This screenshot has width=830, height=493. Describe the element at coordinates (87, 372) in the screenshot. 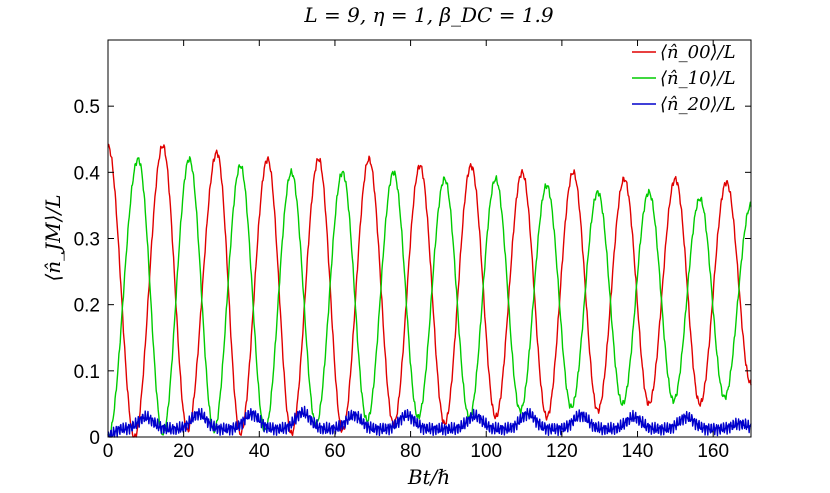

I see `y-tick-label: 0.1` at that location.